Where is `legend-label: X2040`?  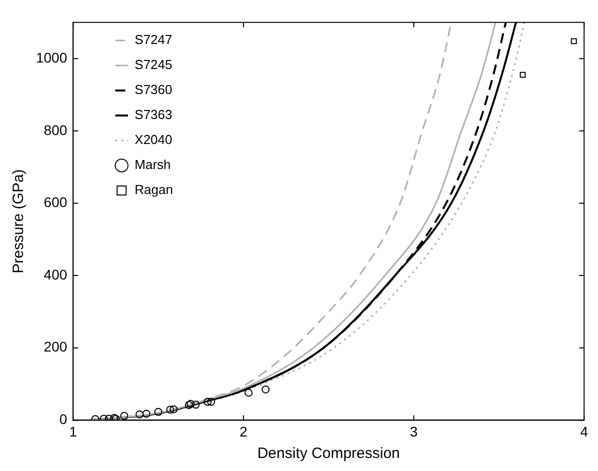 legend-label: X2040 is located at coordinates (153, 140).